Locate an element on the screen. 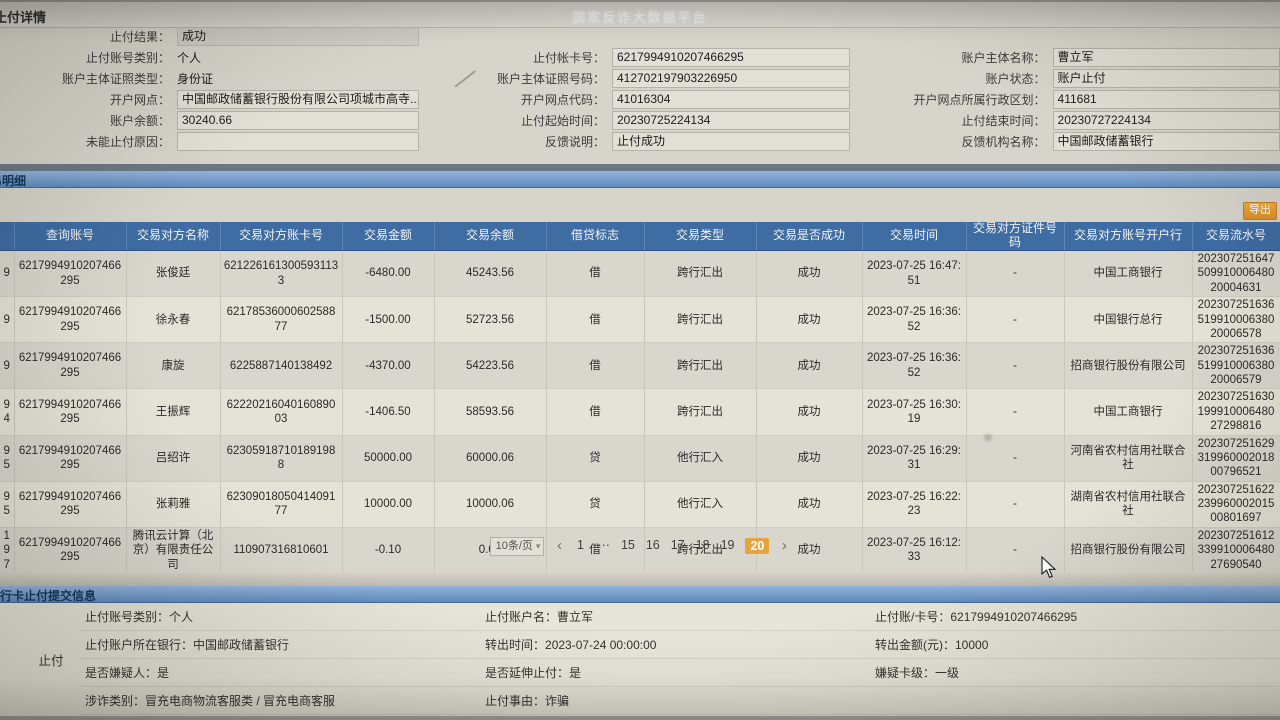 The image size is (1280, 720). submit-field-value: 中国邮政储蓄银行 is located at coordinates (241, 645).